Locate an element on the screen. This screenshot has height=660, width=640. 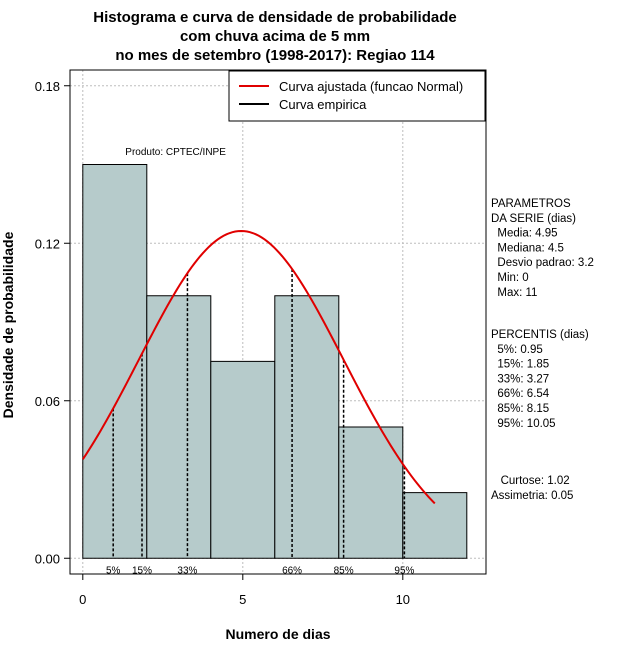
legend-box is located at coordinates (357, 96).